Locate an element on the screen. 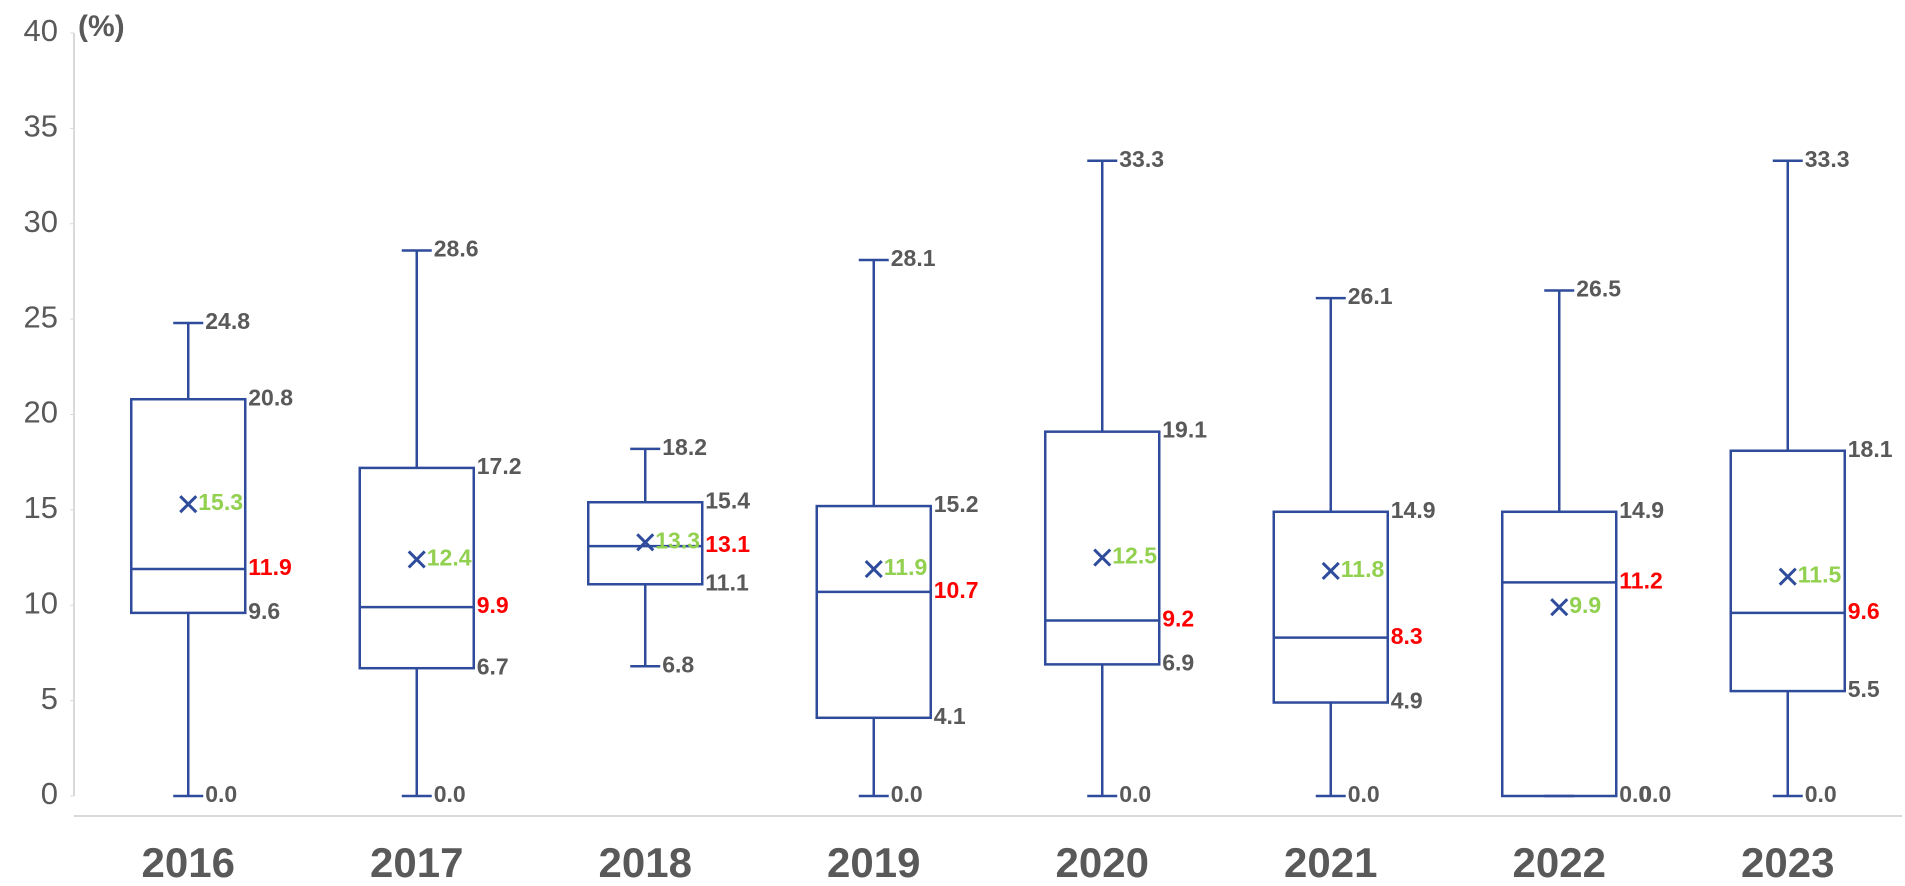 The image size is (1905, 886). y-tick-label: 40 is located at coordinates (41, 30).